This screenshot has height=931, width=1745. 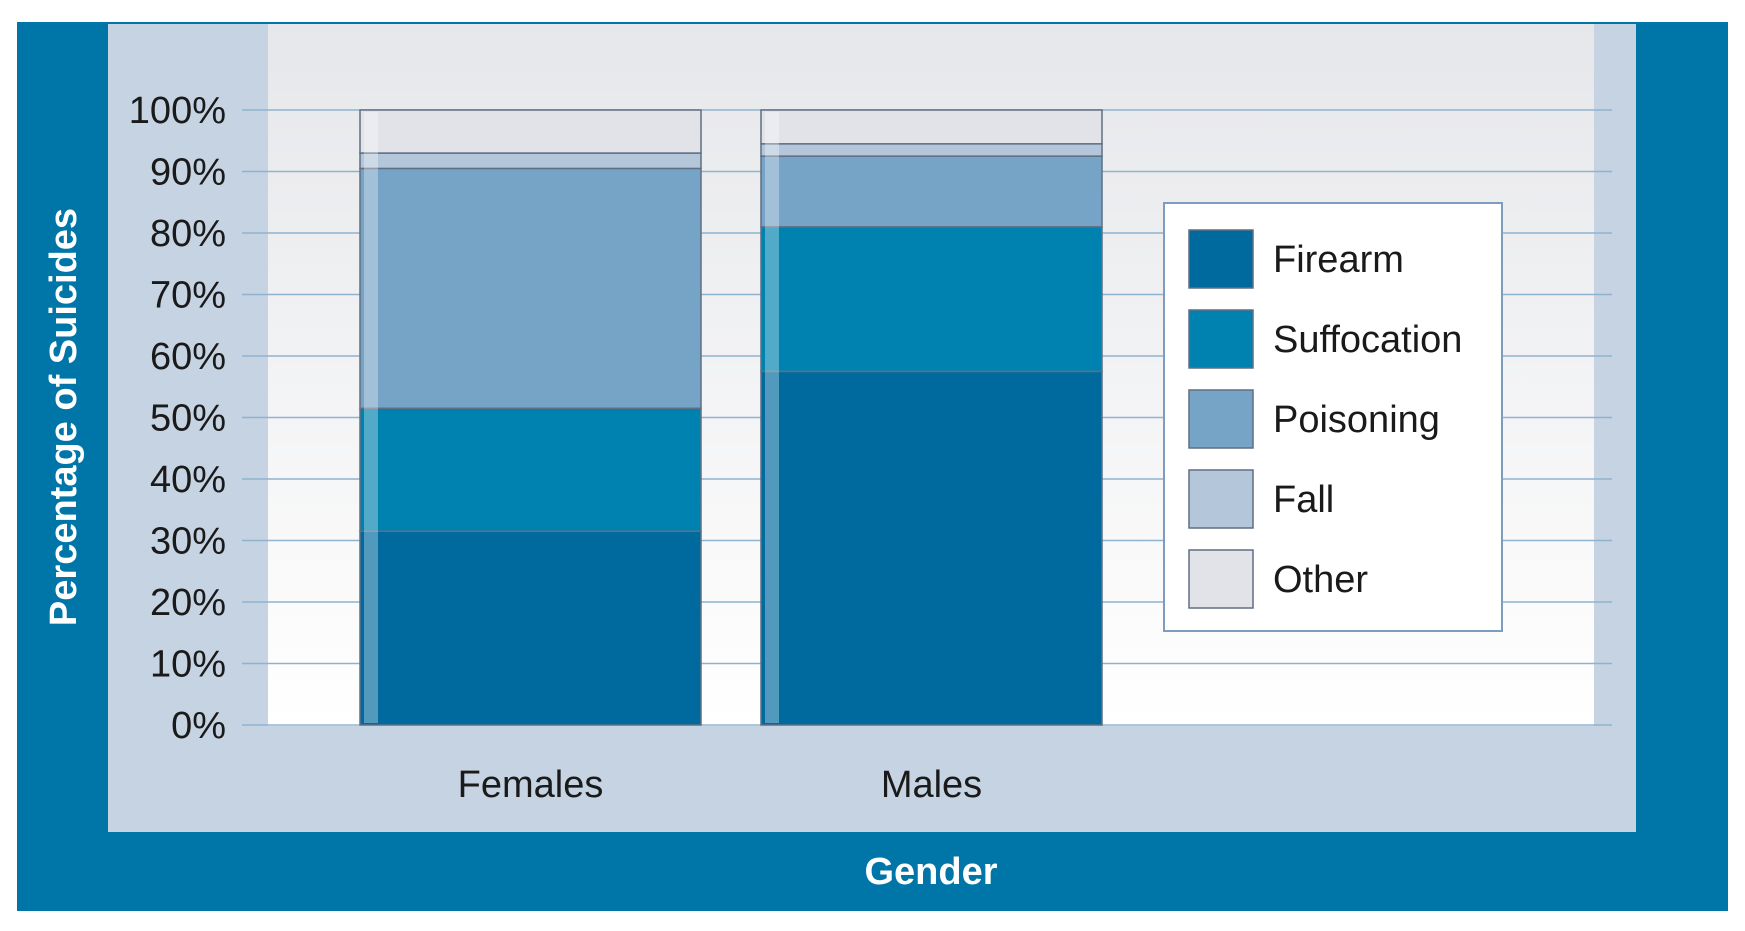 What do you see at coordinates (188, 296) in the screenshot?
I see `y-tick-label: 70%` at bounding box center [188, 296].